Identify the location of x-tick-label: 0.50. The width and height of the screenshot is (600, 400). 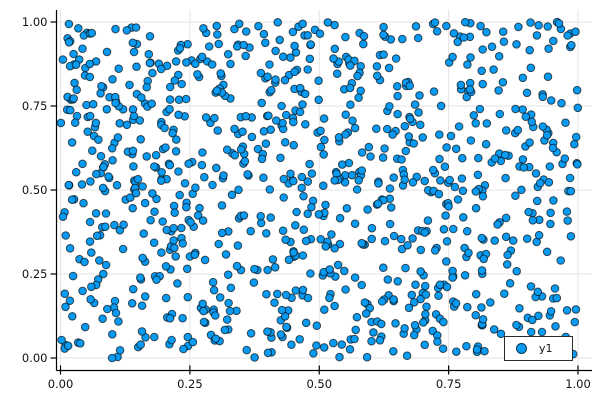
(319, 384).